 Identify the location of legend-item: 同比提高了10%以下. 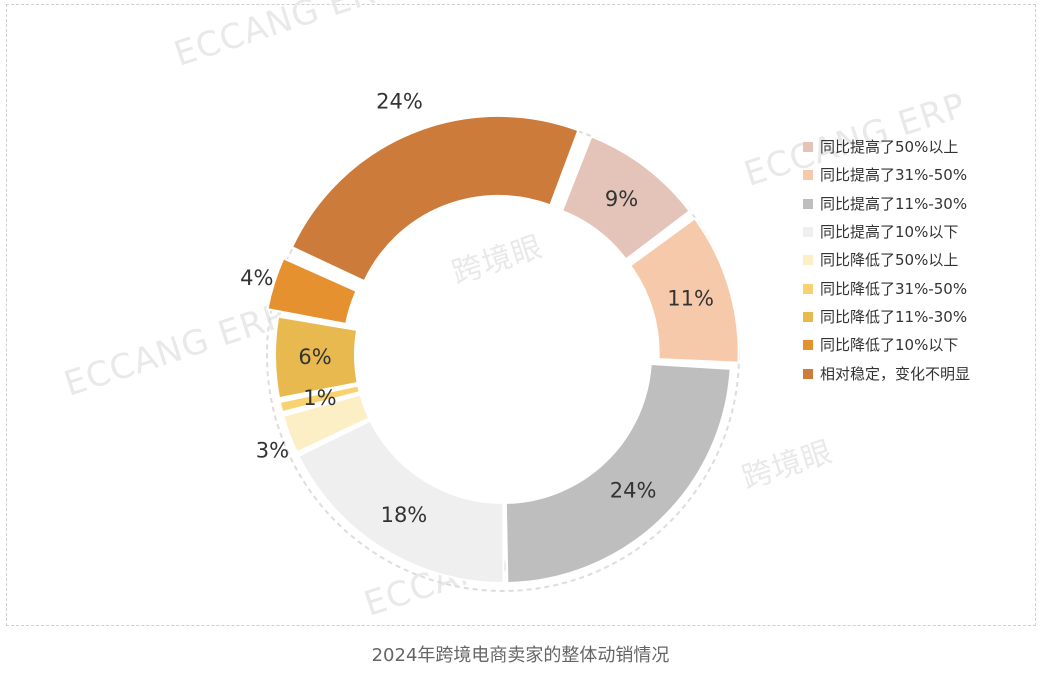
(886, 232).